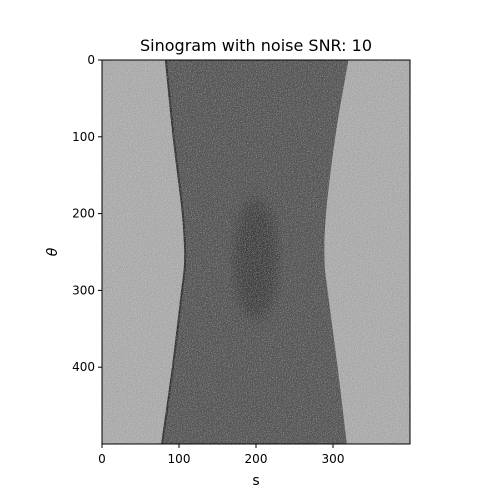 This screenshot has width=500, height=500. I want to click on x-axis-label: s, so click(255, 481).